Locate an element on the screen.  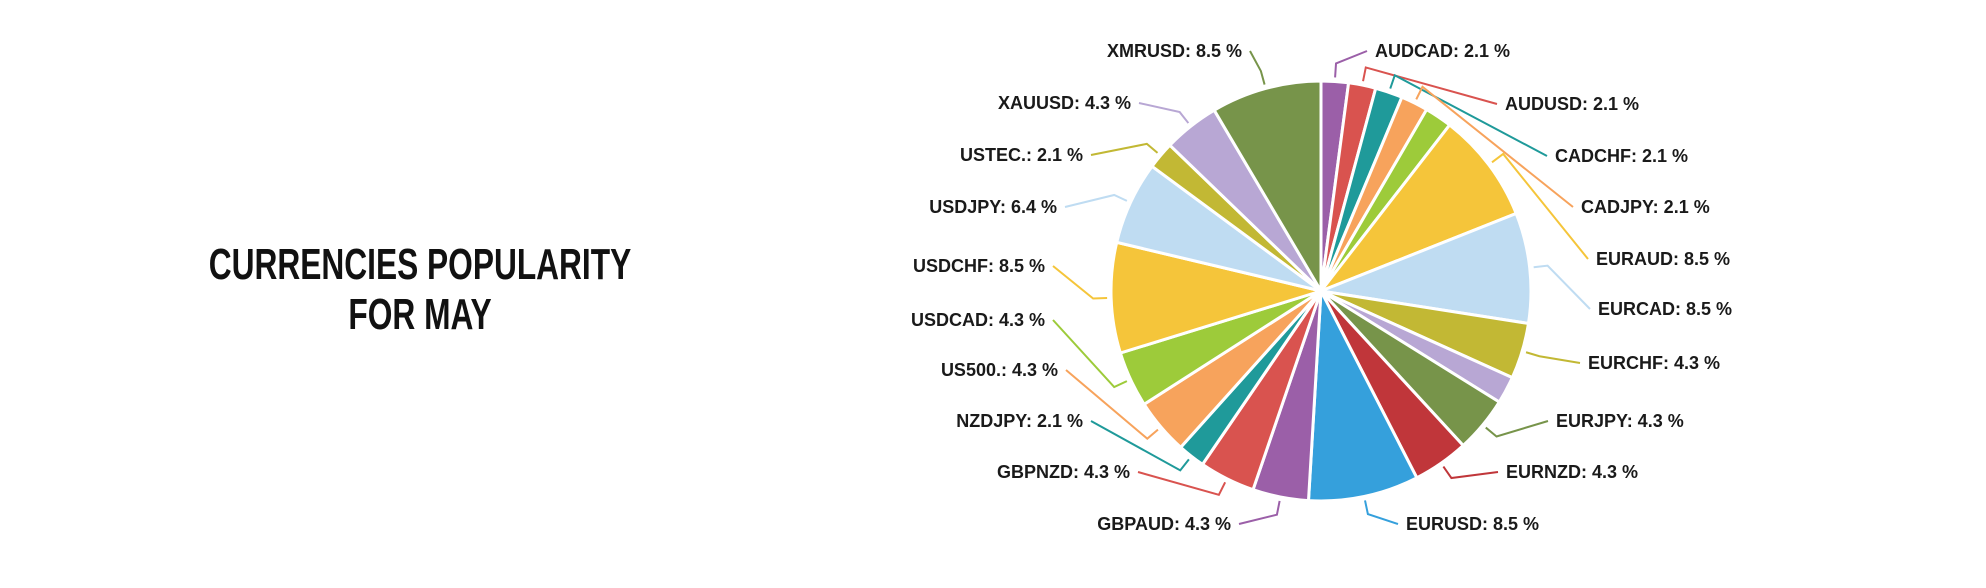
data-label: USDCAD: 4.3 % is located at coordinates (978, 320).